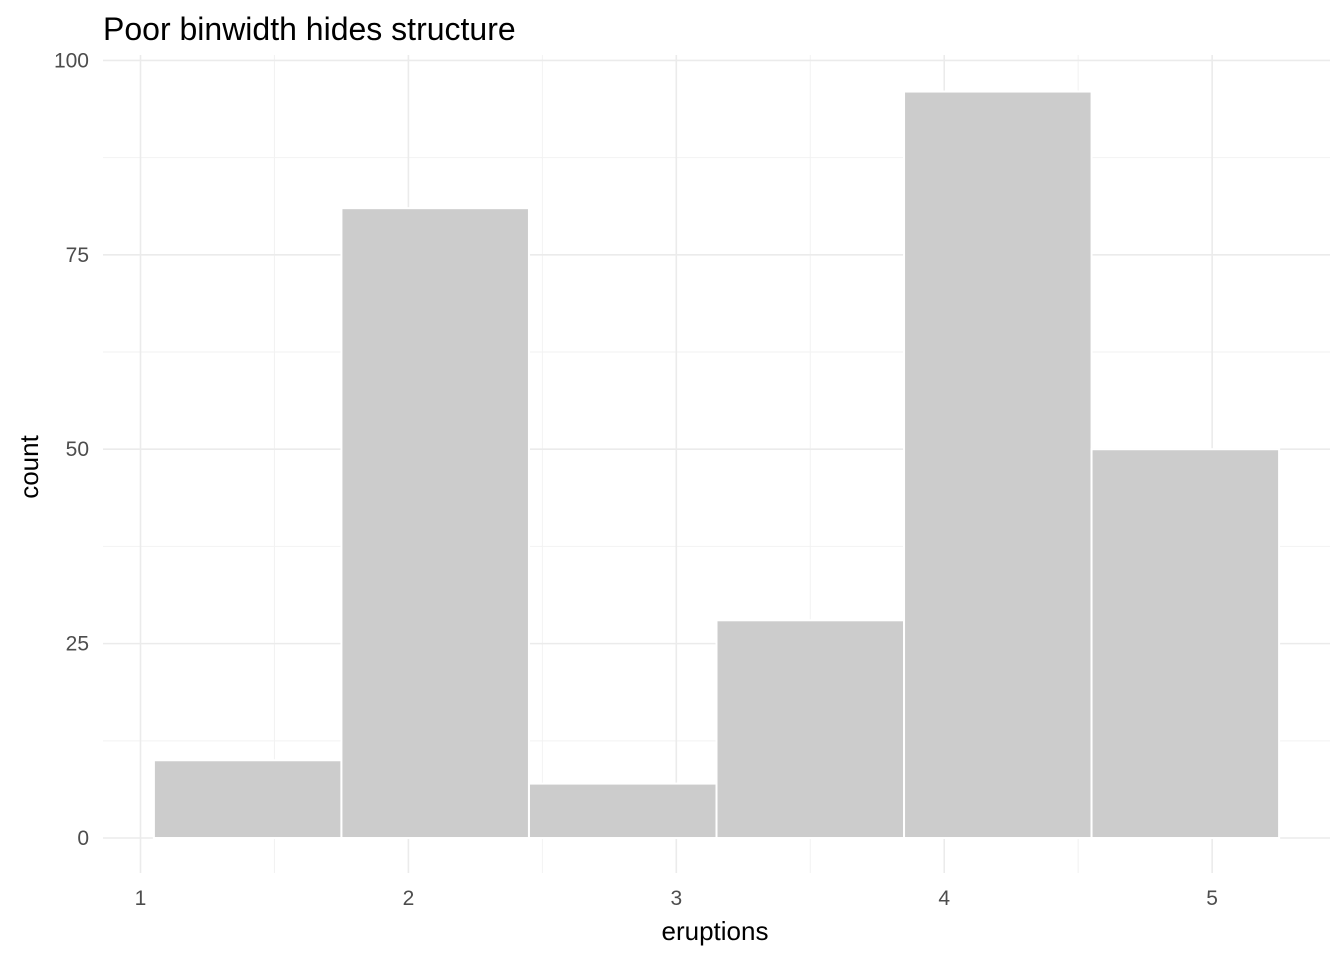 The image size is (1344, 960). I want to click on x-tick-label: 5, so click(1212, 898).